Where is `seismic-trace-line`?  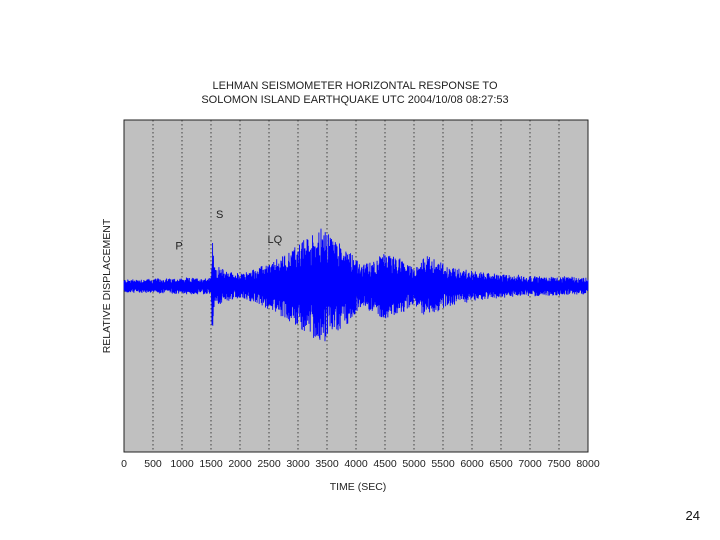 seismic-trace-line is located at coordinates (356, 285).